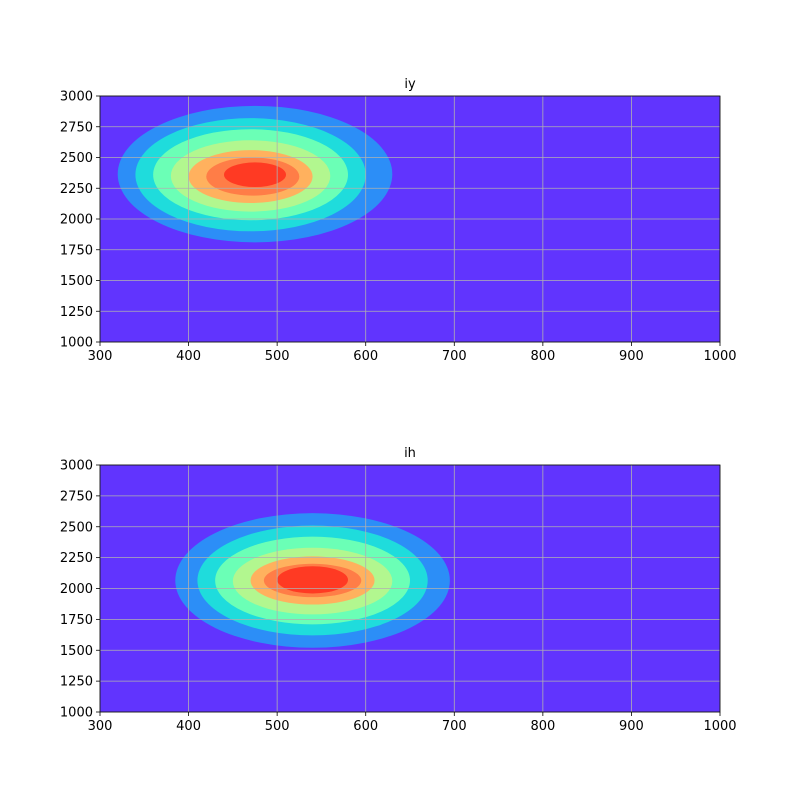 This screenshot has height=800, width=800. I want to click on chart-title: iy, so click(410, 84).